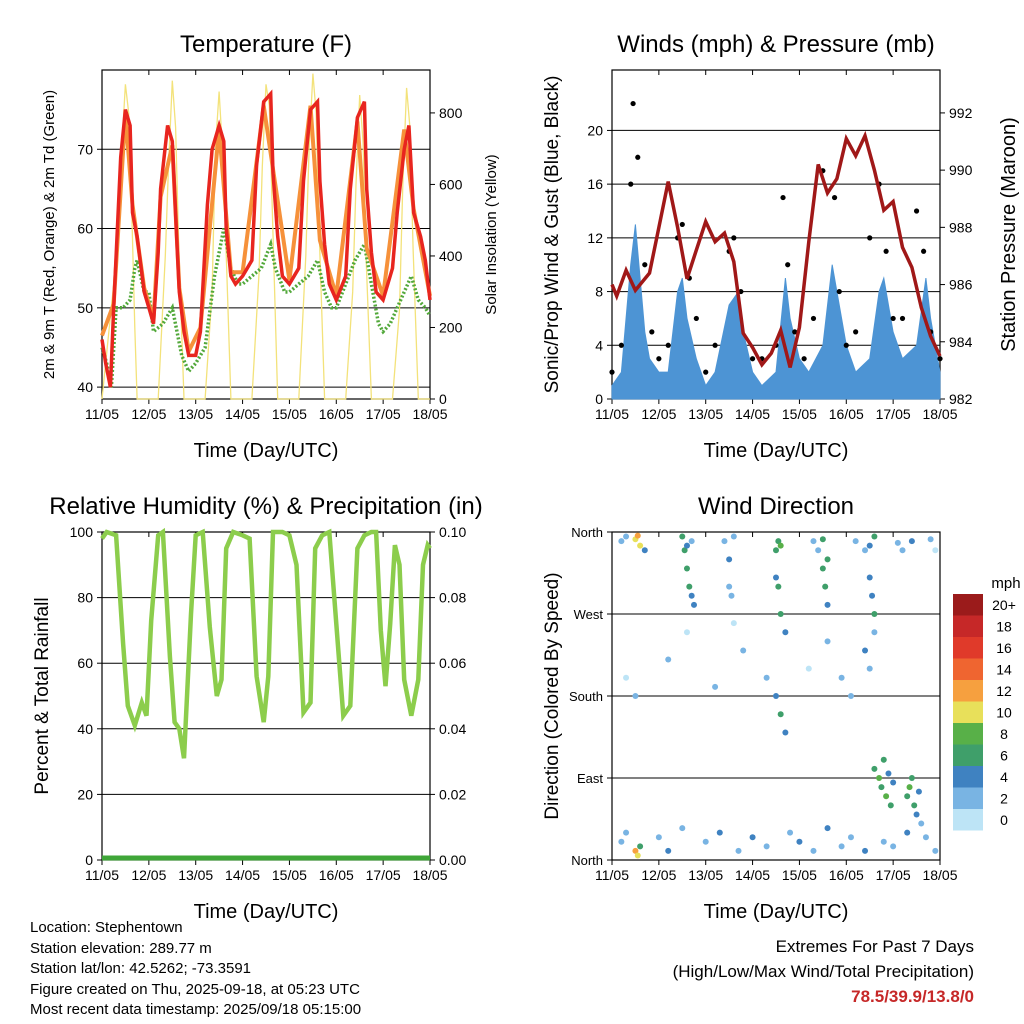  Describe the element at coordinates (85, 729) in the screenshot. I see `y-tick-label: 40` at that location.